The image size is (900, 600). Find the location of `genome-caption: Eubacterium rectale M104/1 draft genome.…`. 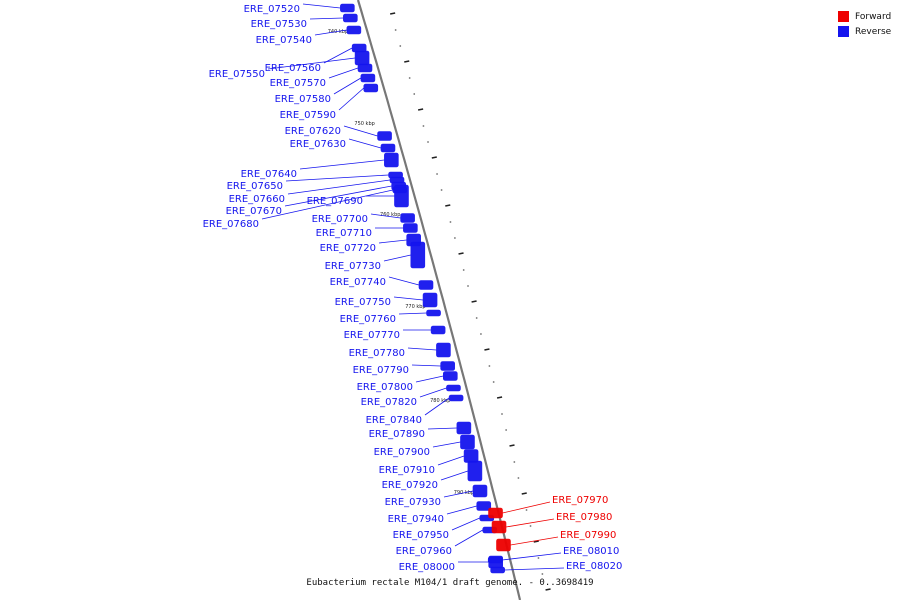

genome-caption: Eubacterium rectale M104/1 draft genome.… is located at coordinates (450, 583).